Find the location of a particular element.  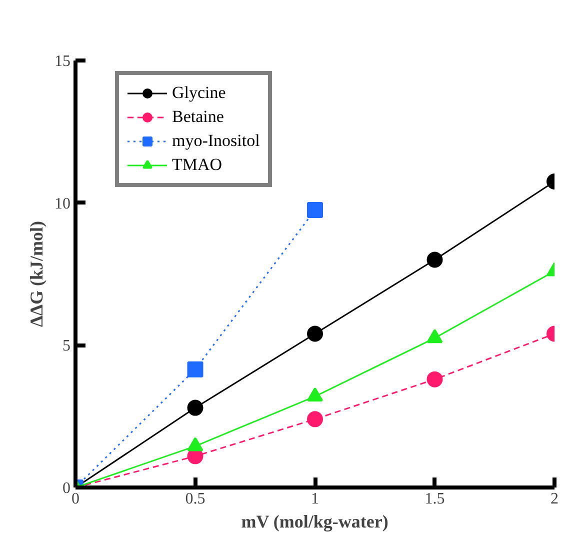

x-tick-label: 1.5 is located at coordinates (434, 499).